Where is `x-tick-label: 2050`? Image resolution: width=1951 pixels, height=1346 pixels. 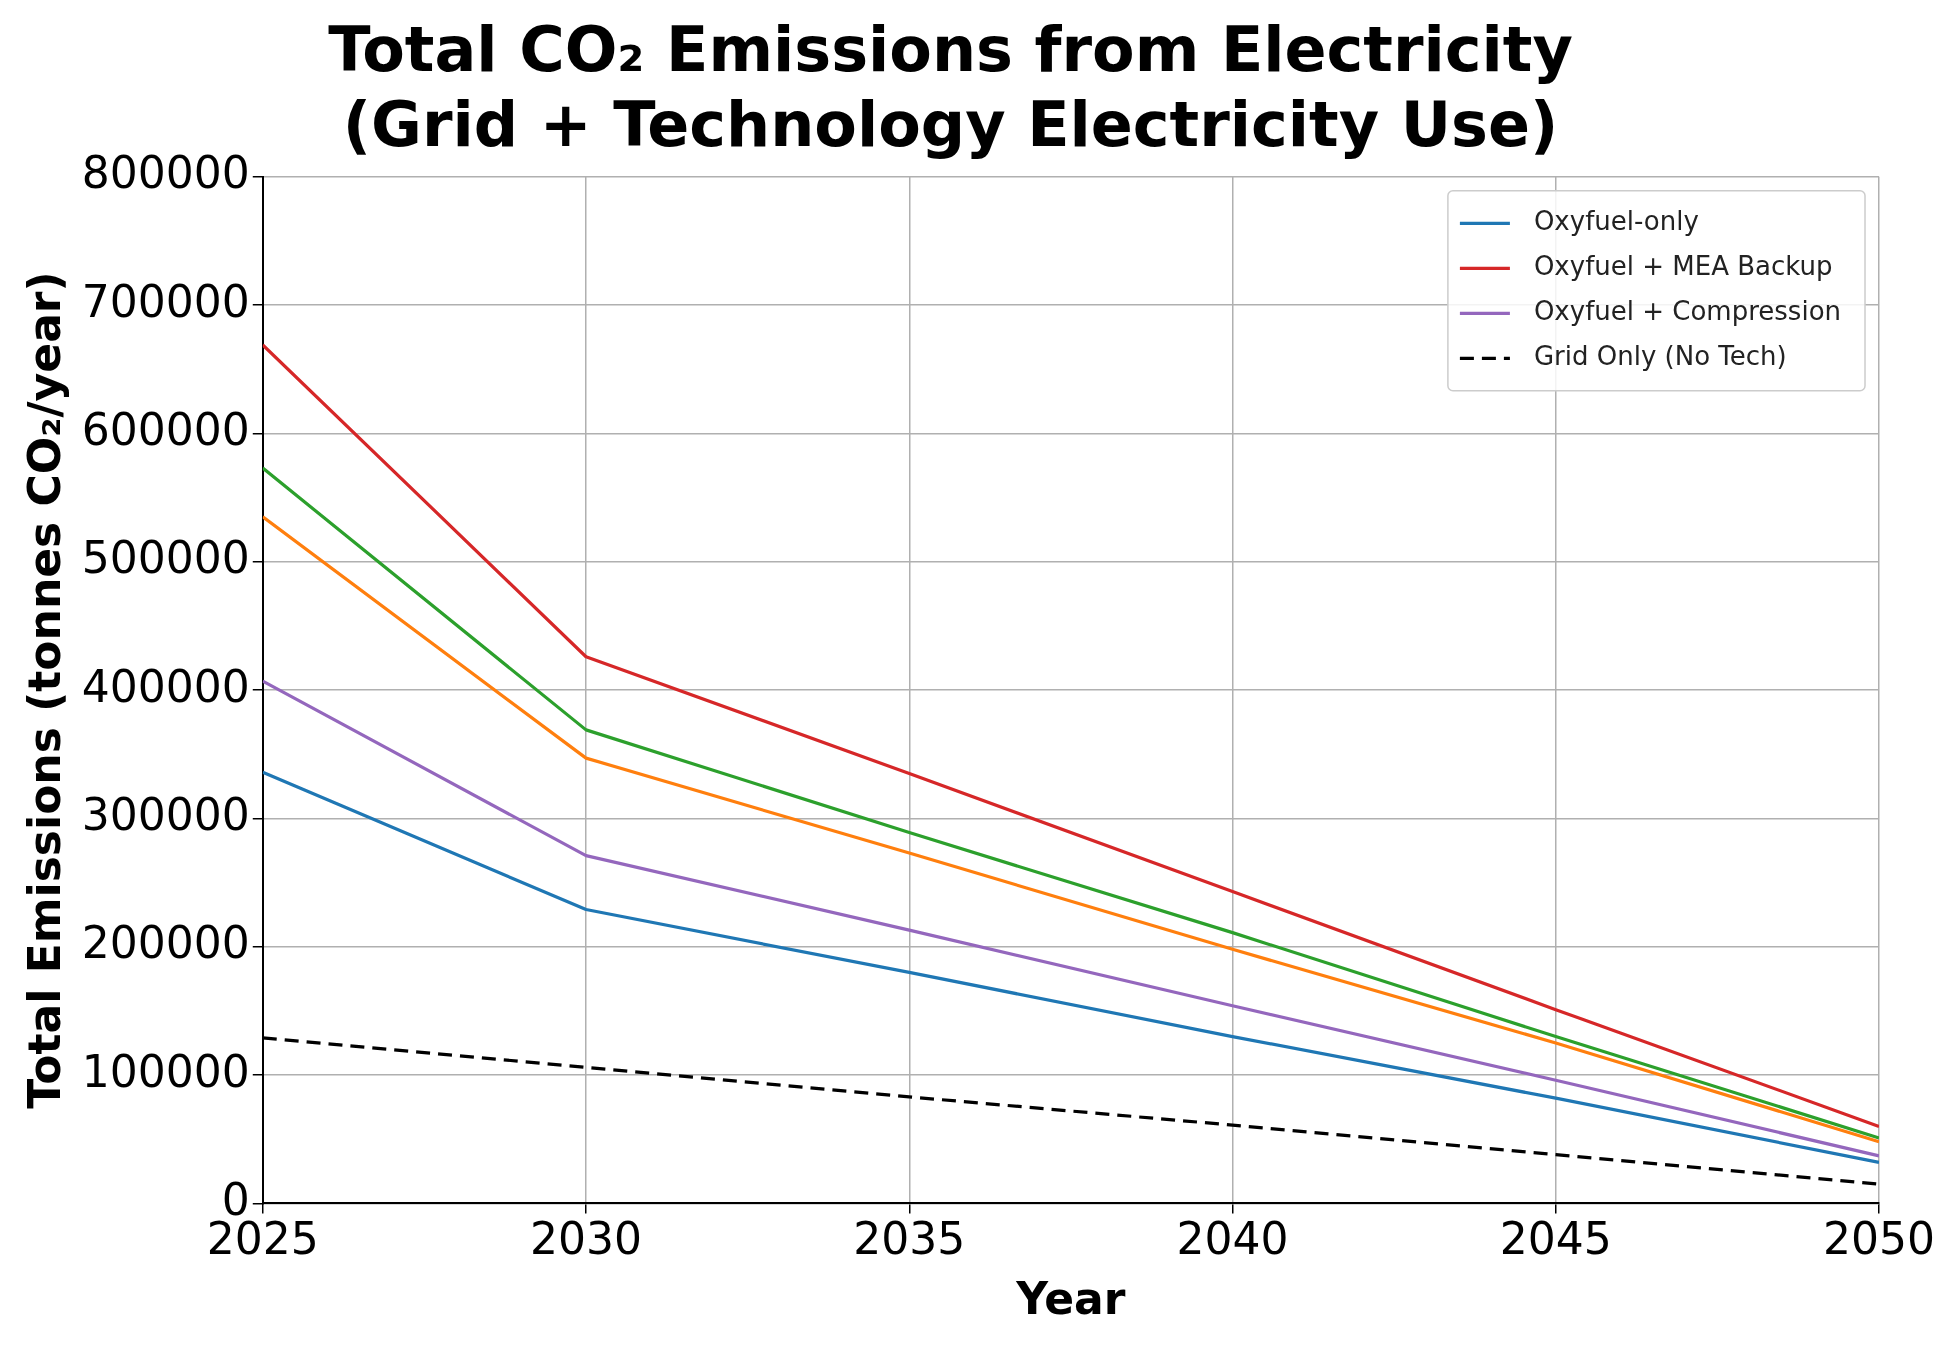
x-tick-label: 2050 is located at coordinates (1879, 1239).